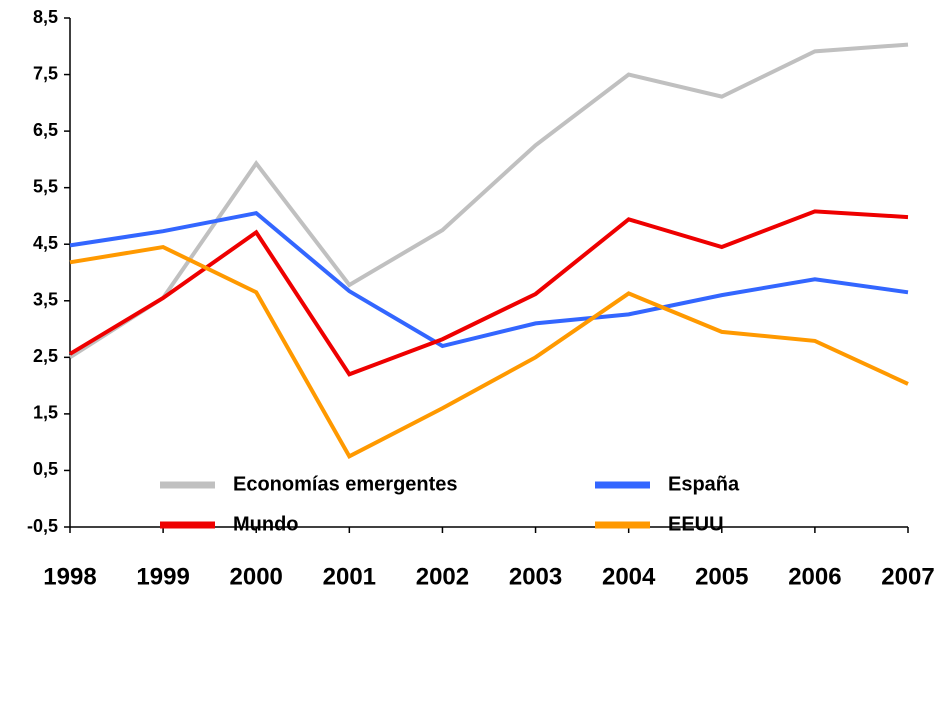  What do you see at coordinates (162, 576) in the screenshot?
I see `x-tick-label: 1999` at bounding box center [162, 576].